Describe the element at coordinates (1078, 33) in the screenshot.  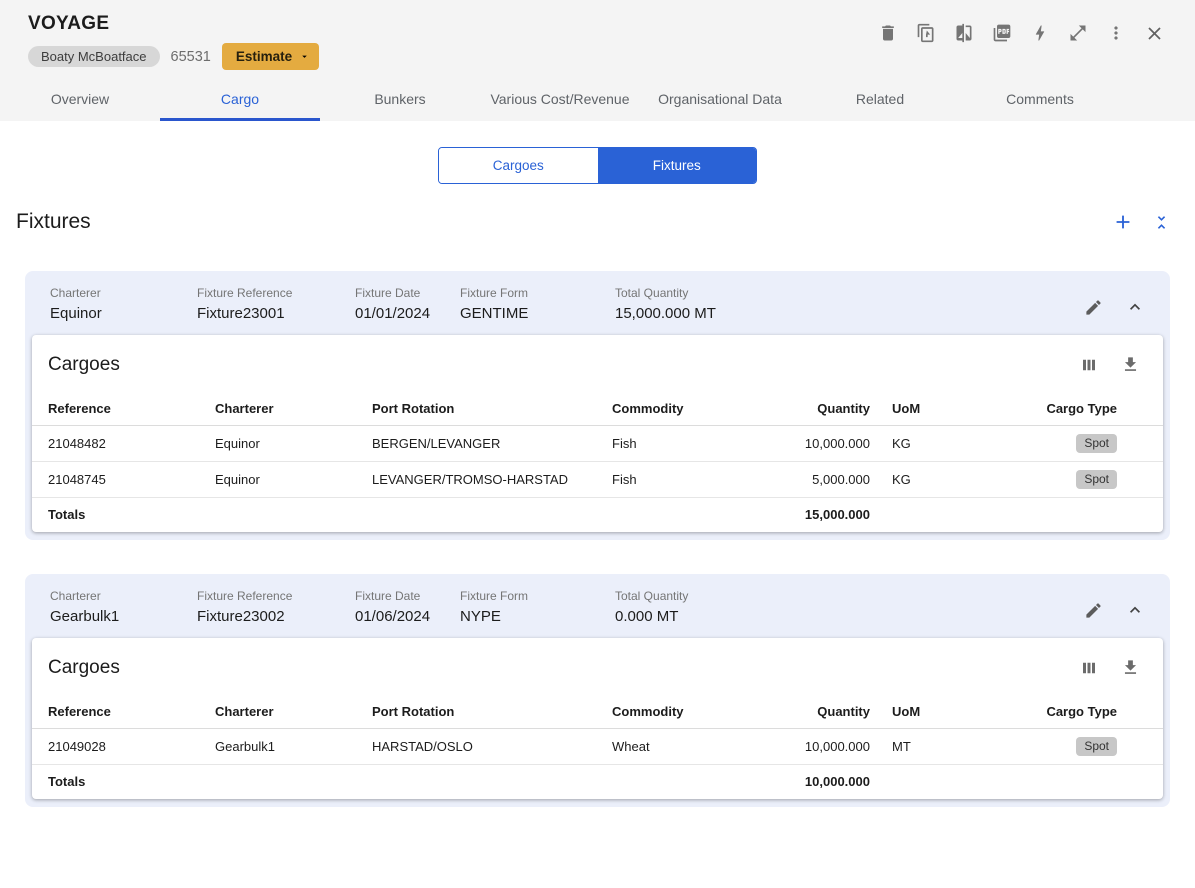
I see `expand-button` at that location.